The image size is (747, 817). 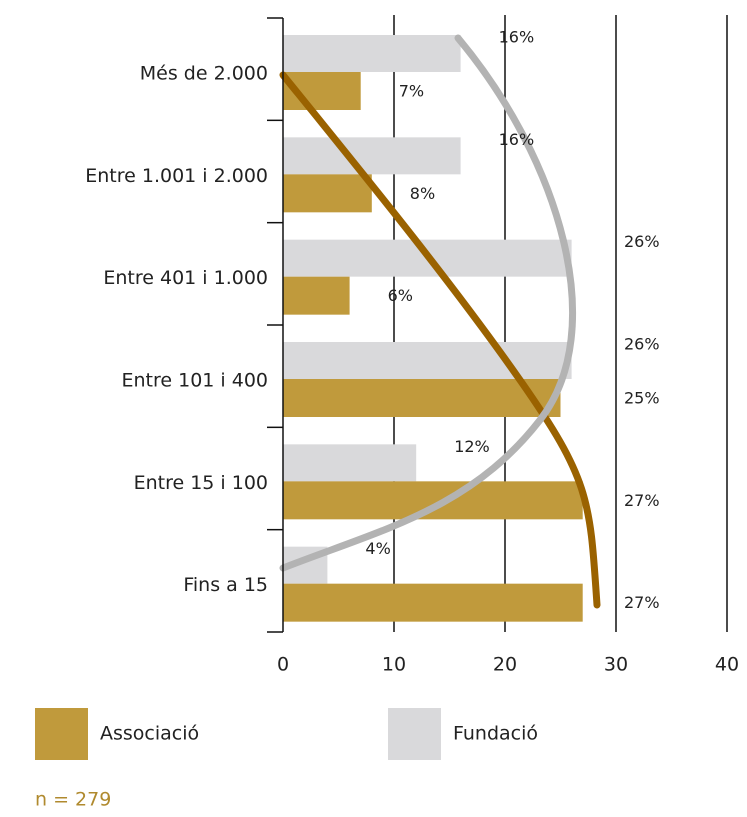 I want to click on x-tick-label: 0, so click(x=283, y=665).